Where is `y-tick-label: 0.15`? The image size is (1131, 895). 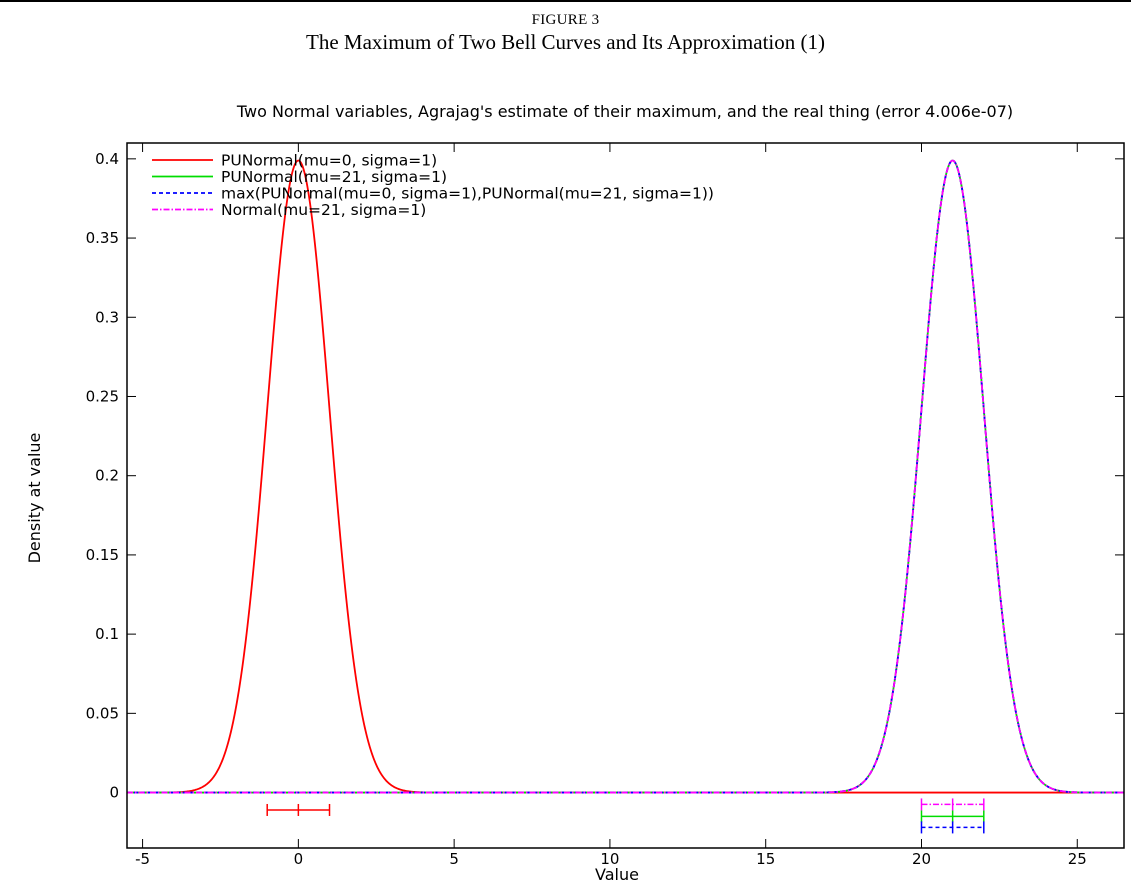 y-tick-label: 0.15 is located at coordinates (102, 555).